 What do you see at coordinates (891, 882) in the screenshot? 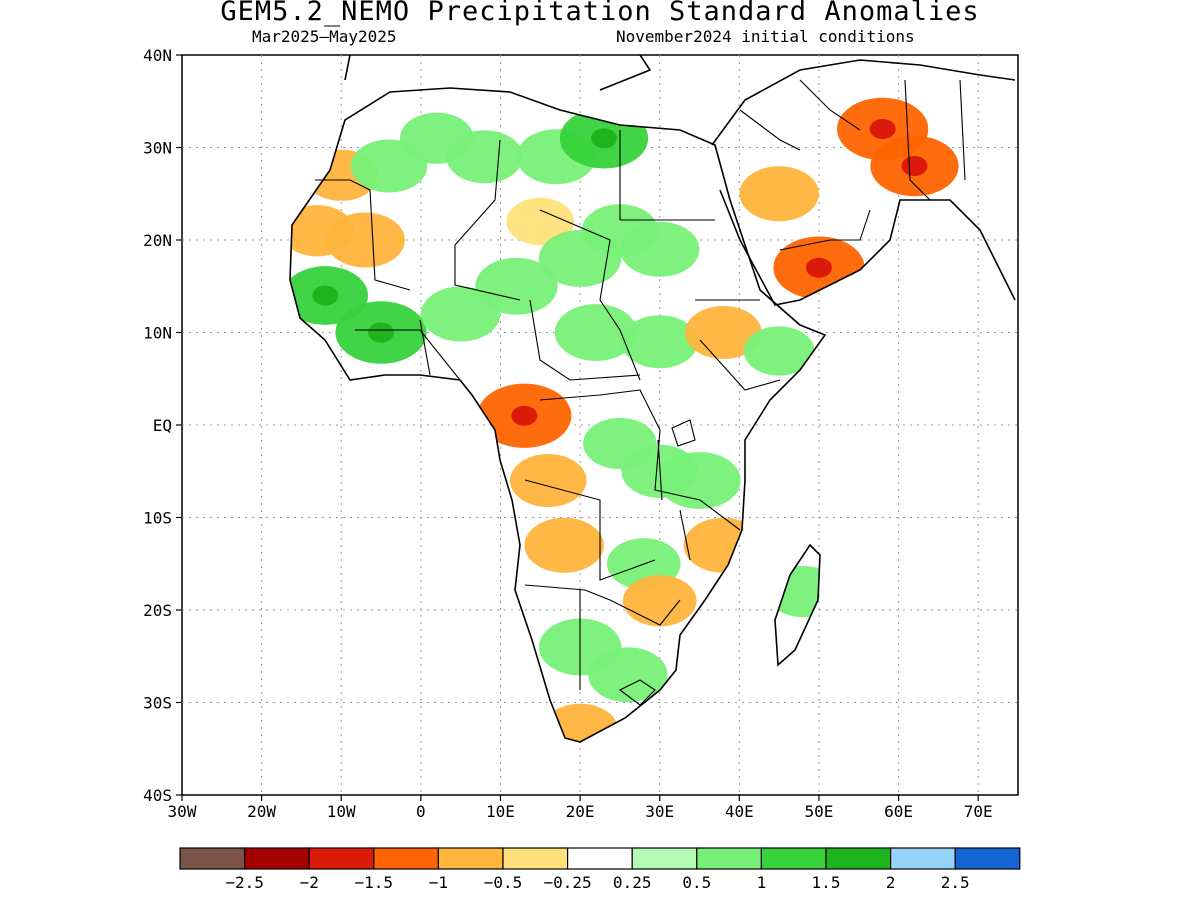
I see `colorbar-label: 2` at bounding box center [891, 882].